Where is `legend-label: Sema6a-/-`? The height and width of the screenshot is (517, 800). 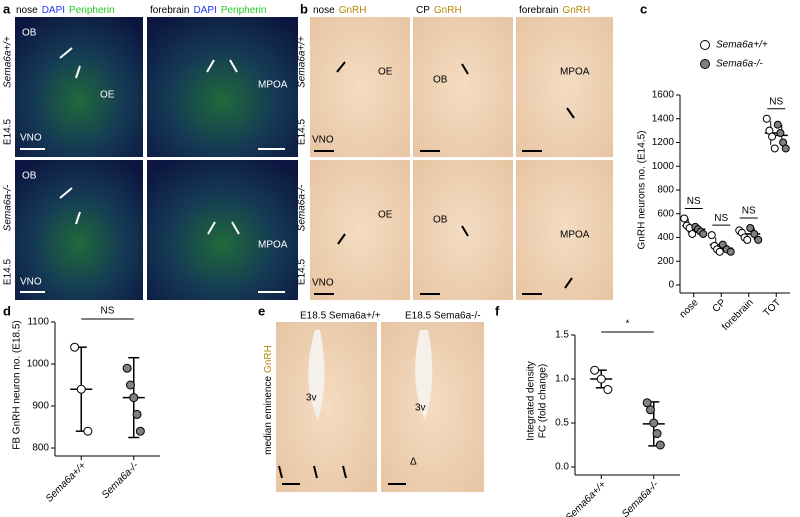
legend-label: Sema6a-/- is located at coordinates (739, 64).